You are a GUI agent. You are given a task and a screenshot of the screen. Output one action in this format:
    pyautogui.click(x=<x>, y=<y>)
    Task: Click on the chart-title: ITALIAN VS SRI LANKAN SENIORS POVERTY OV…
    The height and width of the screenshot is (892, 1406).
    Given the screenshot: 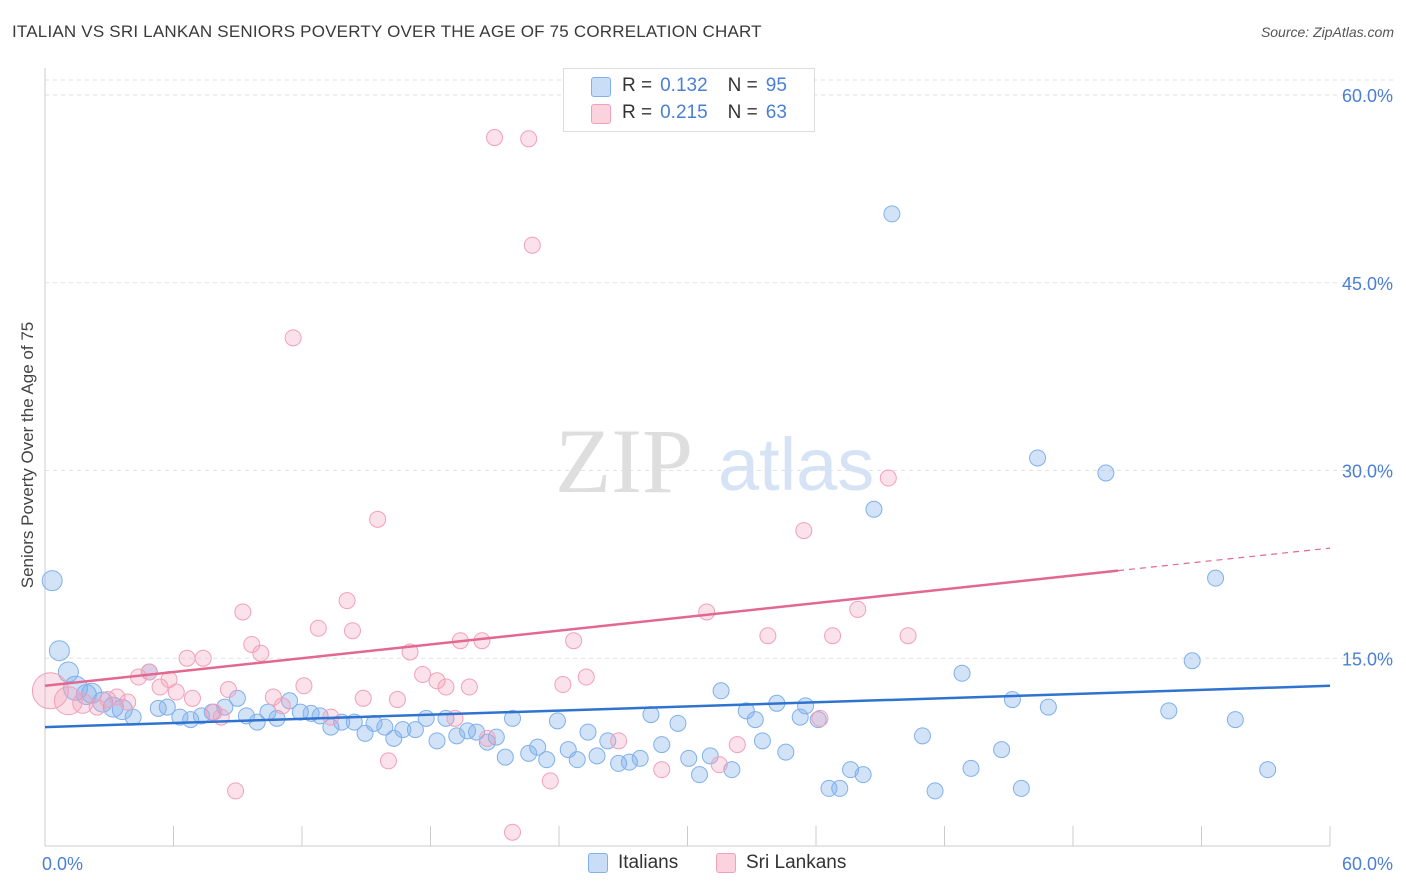 What is the action you would take?
    pyautogui.click(x=387, y=31)
    